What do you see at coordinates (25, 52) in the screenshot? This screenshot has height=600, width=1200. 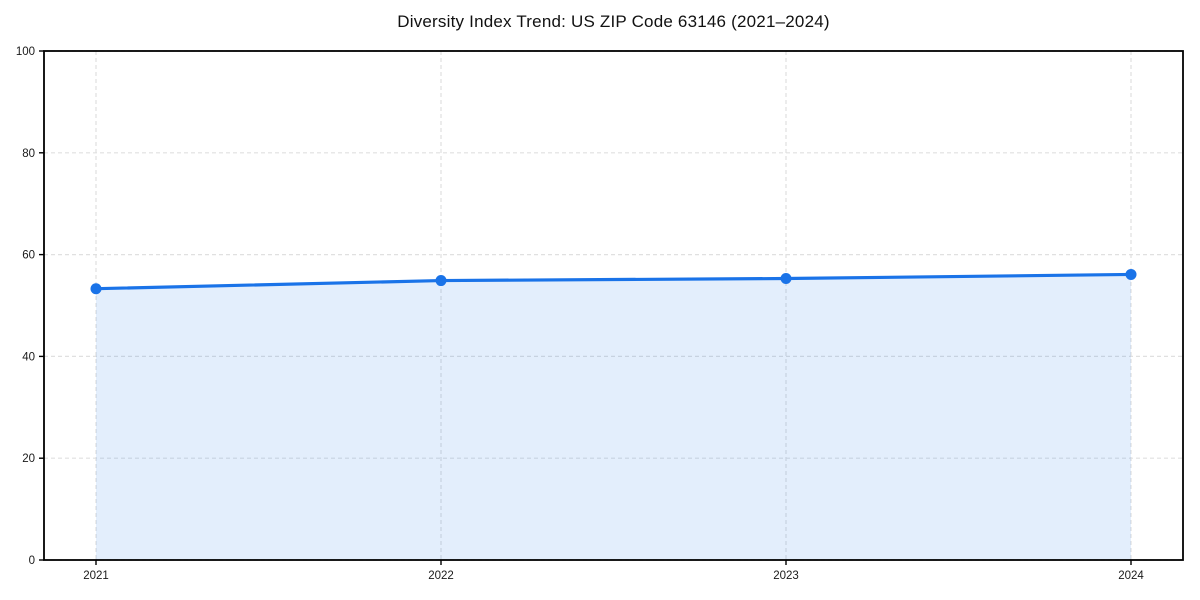 I see `y-tick-label: 100` at bounding box center [25, 52].